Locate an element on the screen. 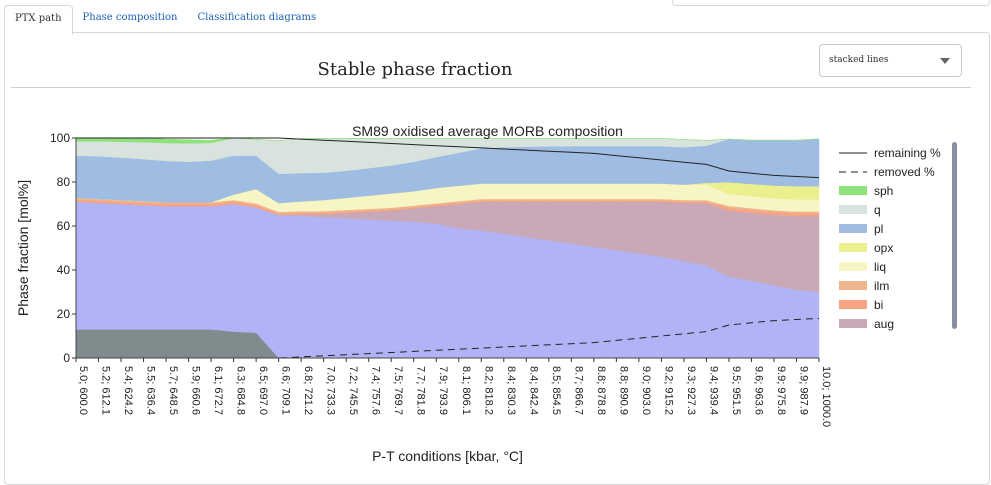 The width and height of the screenshot is (991, 485). x-tick-label: 9.0; 903.0 is located at coordinates (646, 390).